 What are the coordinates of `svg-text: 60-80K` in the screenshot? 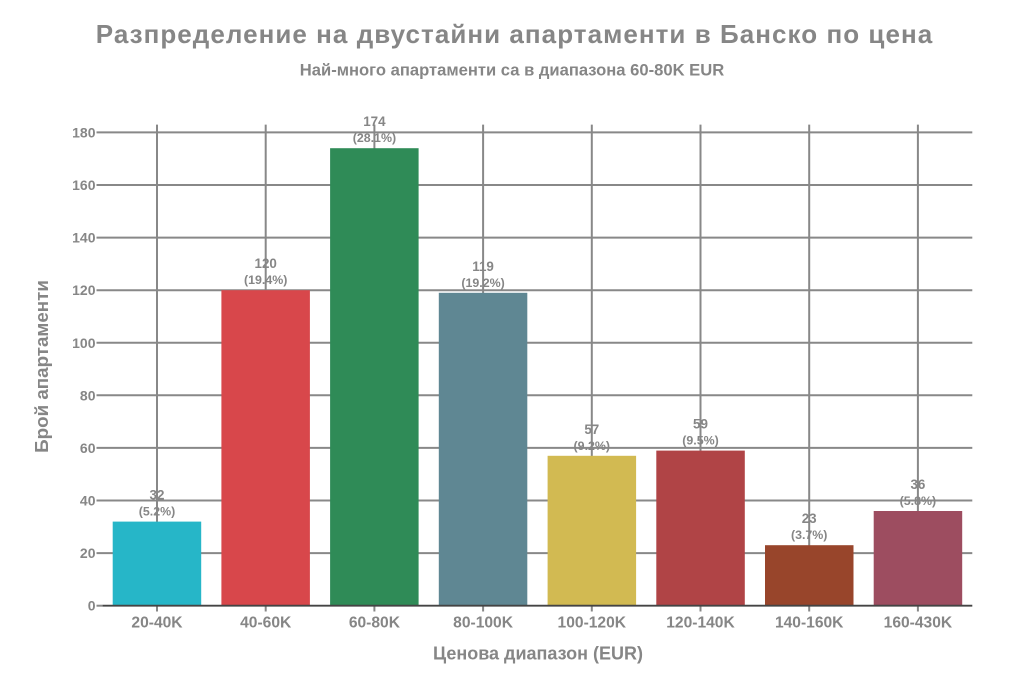 It's located at (375, 623).